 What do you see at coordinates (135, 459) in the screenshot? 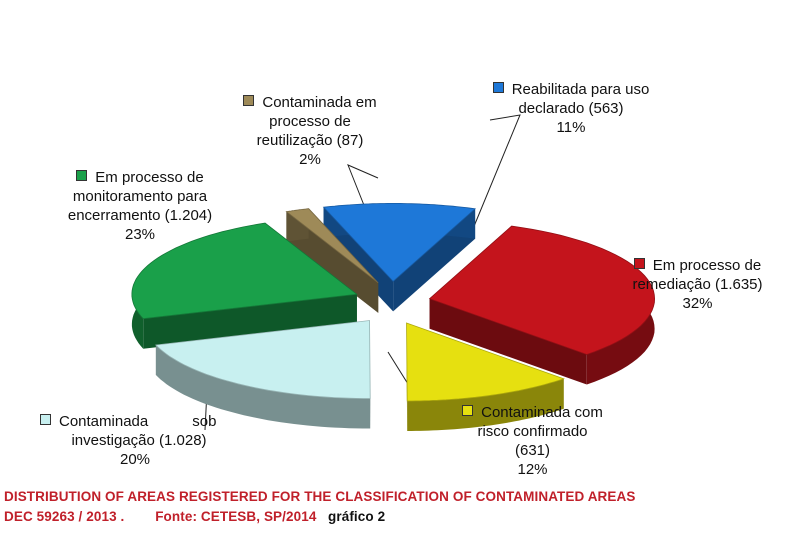
I see `label-investigacao-line3: 20%` at bounding box center [135, 459].